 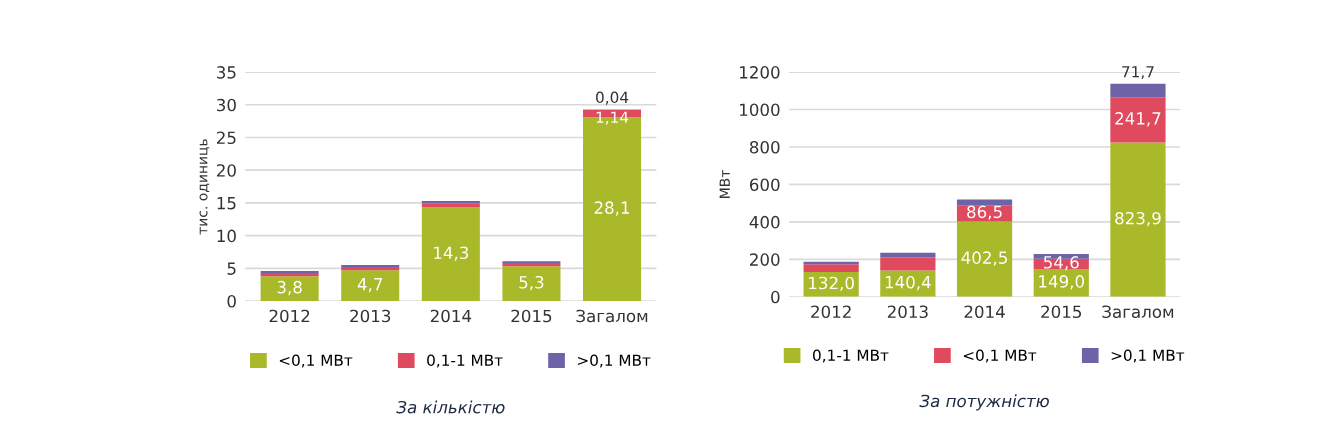 What do you see at coordinates (724, 184) in the screenshot?
I see `y-axis-title: МВт` at bounding box center [724, 184].